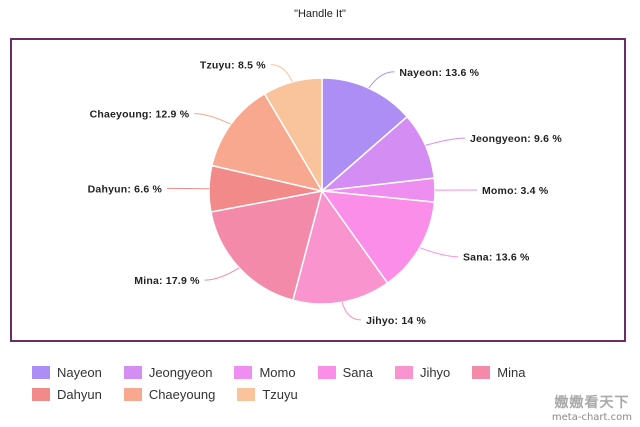  What do you see at coordinates (125, 189) in the screenshot?
I see `slice-label-dahyun: Dahyun: 6.6 %` at bounding box center [125, 189].